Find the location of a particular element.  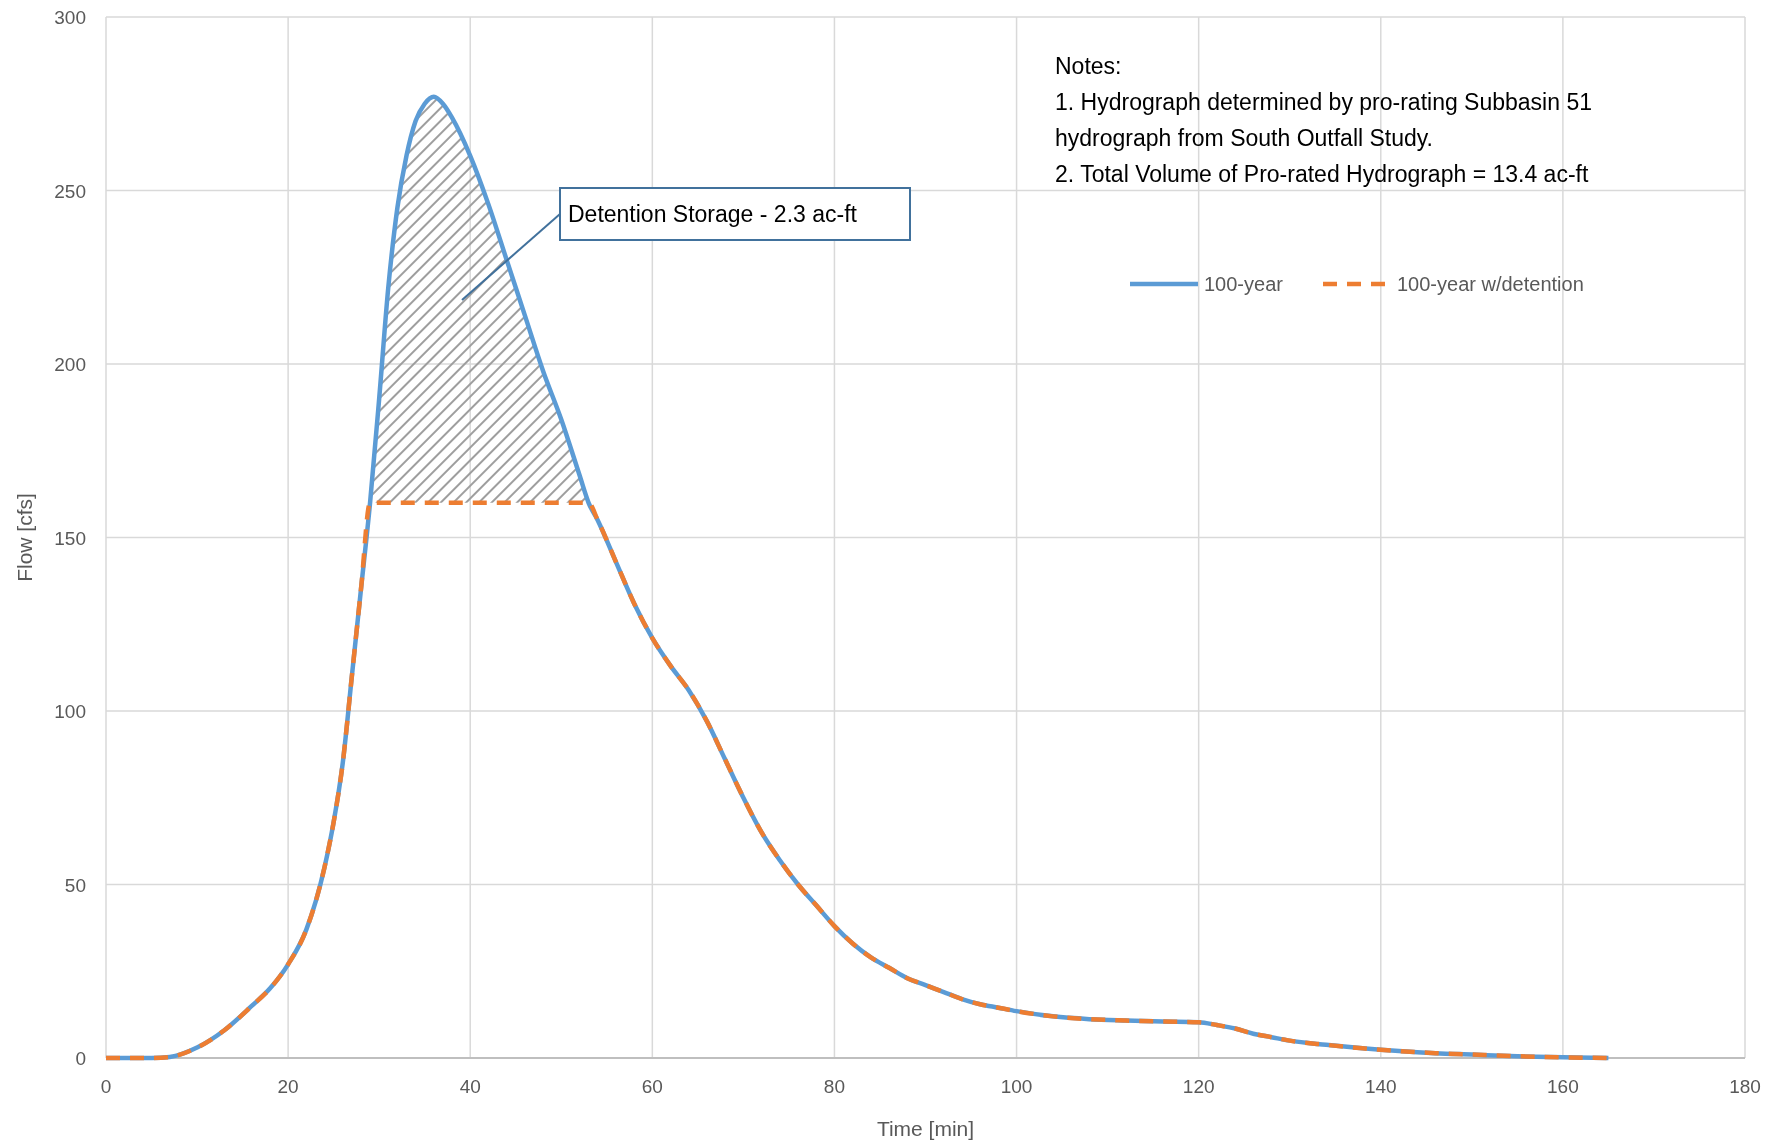

x-tick-label: 120 is located at coordinates (1198, 1086).